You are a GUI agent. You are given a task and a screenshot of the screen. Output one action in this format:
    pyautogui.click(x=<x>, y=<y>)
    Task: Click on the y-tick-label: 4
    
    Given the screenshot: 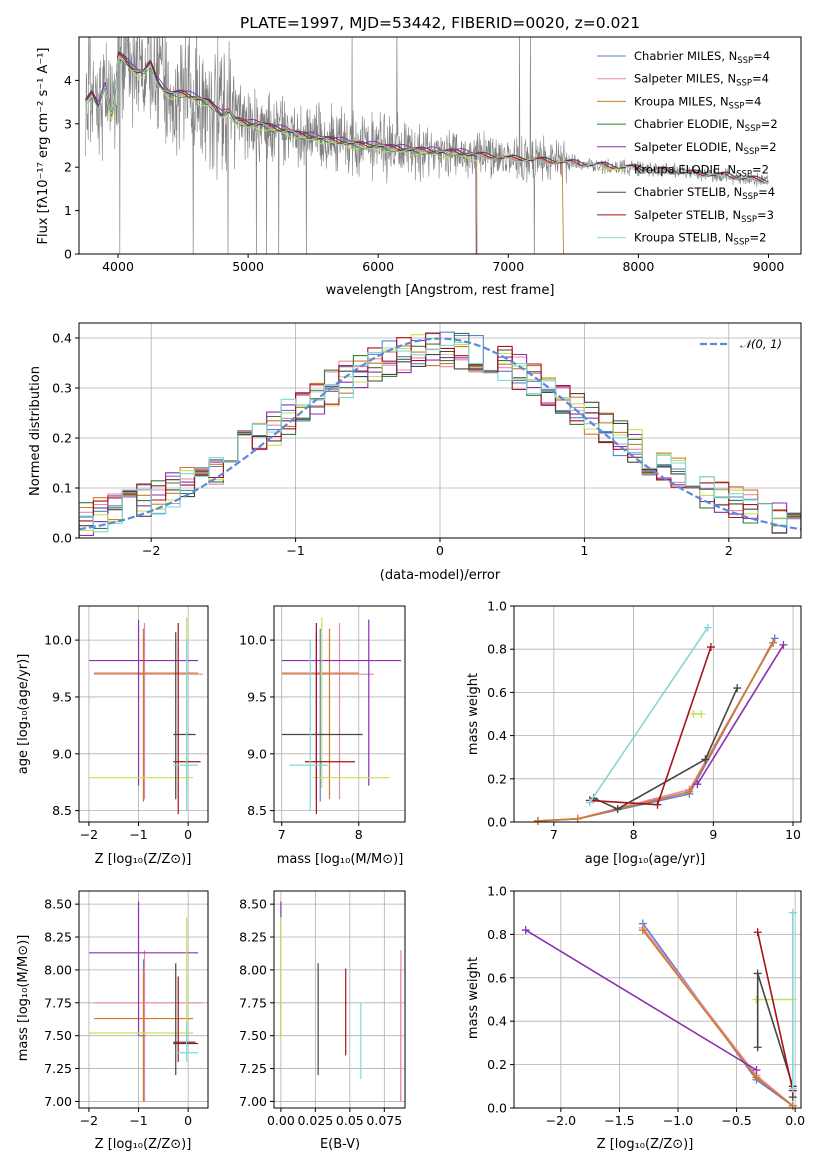 What is the action you would take?
    pyautogui.click(x=68, y=80)
    